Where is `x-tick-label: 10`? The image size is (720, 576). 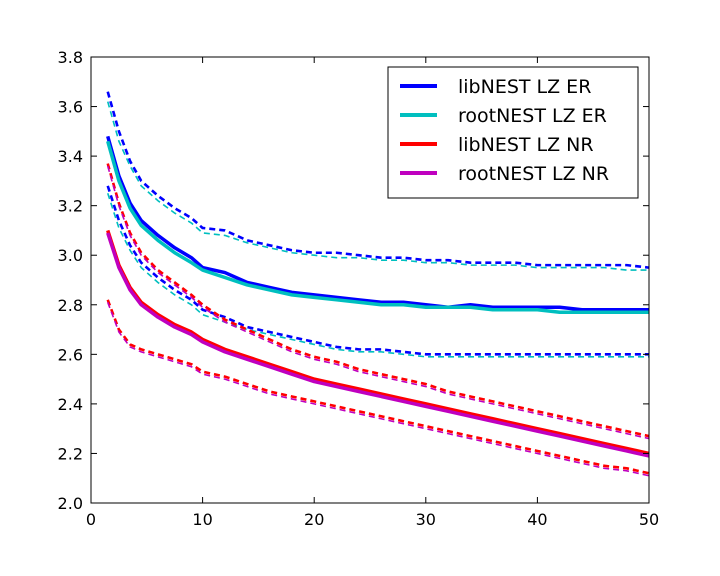
x-tick-label: 10 is located at coordinates (202, 519).